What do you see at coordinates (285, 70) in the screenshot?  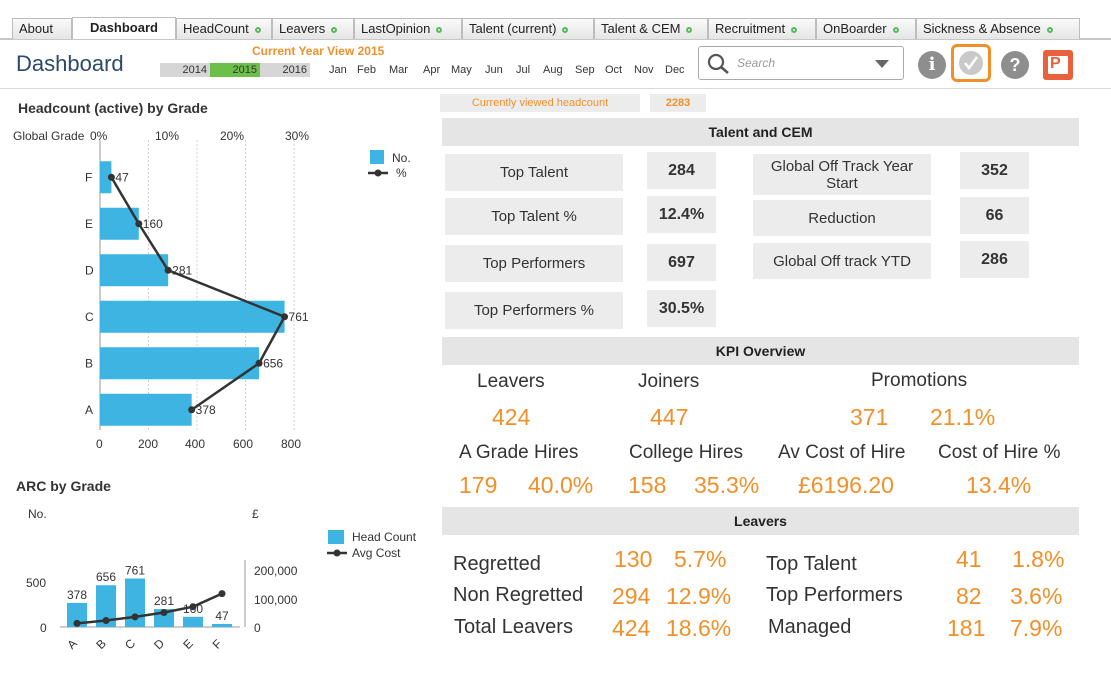 I see `year-2016: 2016` at bounding box center [285, 70].